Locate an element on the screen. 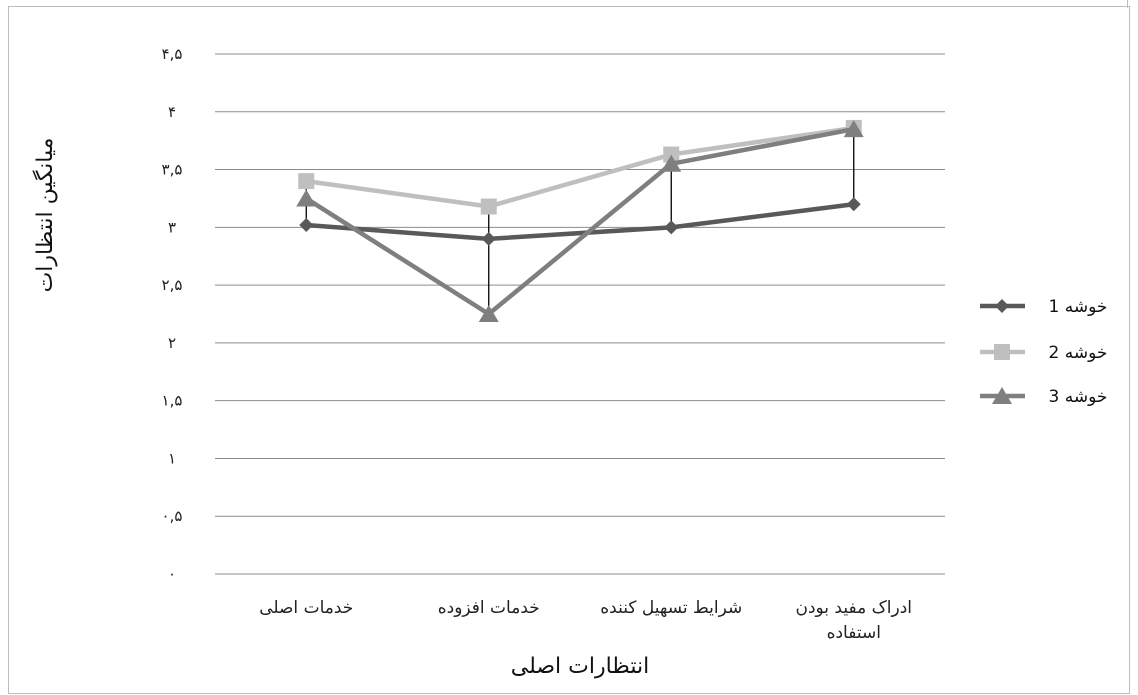  y-tick-label: ۲,۵ is located at coordinates (172, 285).